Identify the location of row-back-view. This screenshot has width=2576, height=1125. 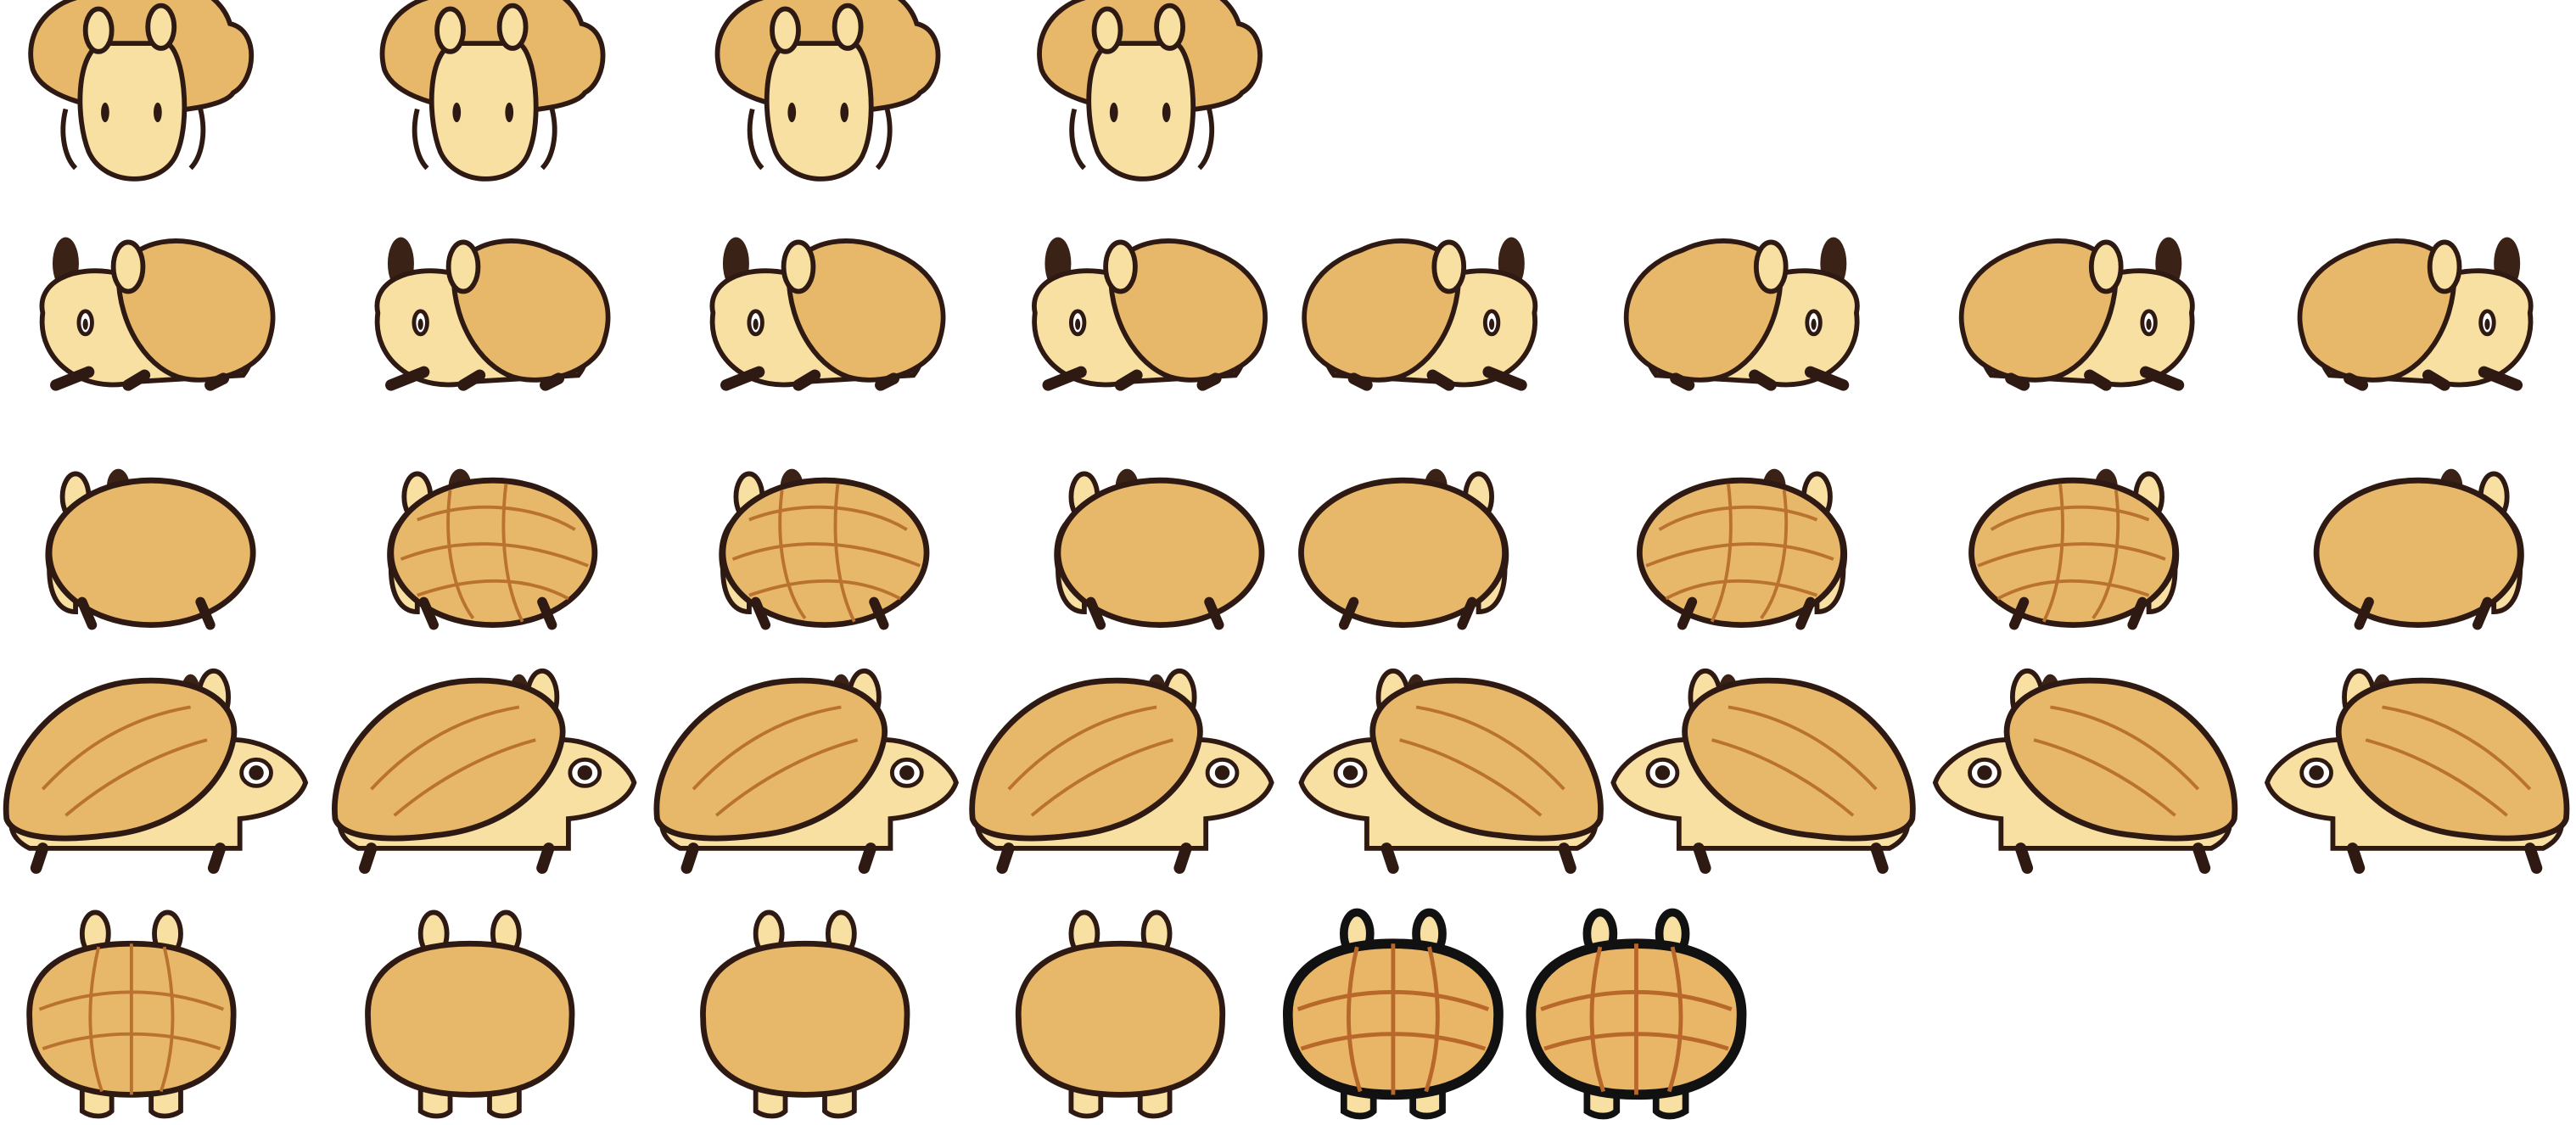
(886, 1014).